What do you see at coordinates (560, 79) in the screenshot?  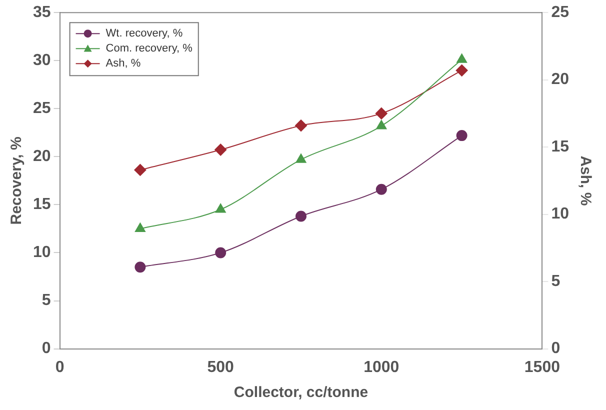 I see `y2-tick-label: 20` at bounding box center [560, 79].